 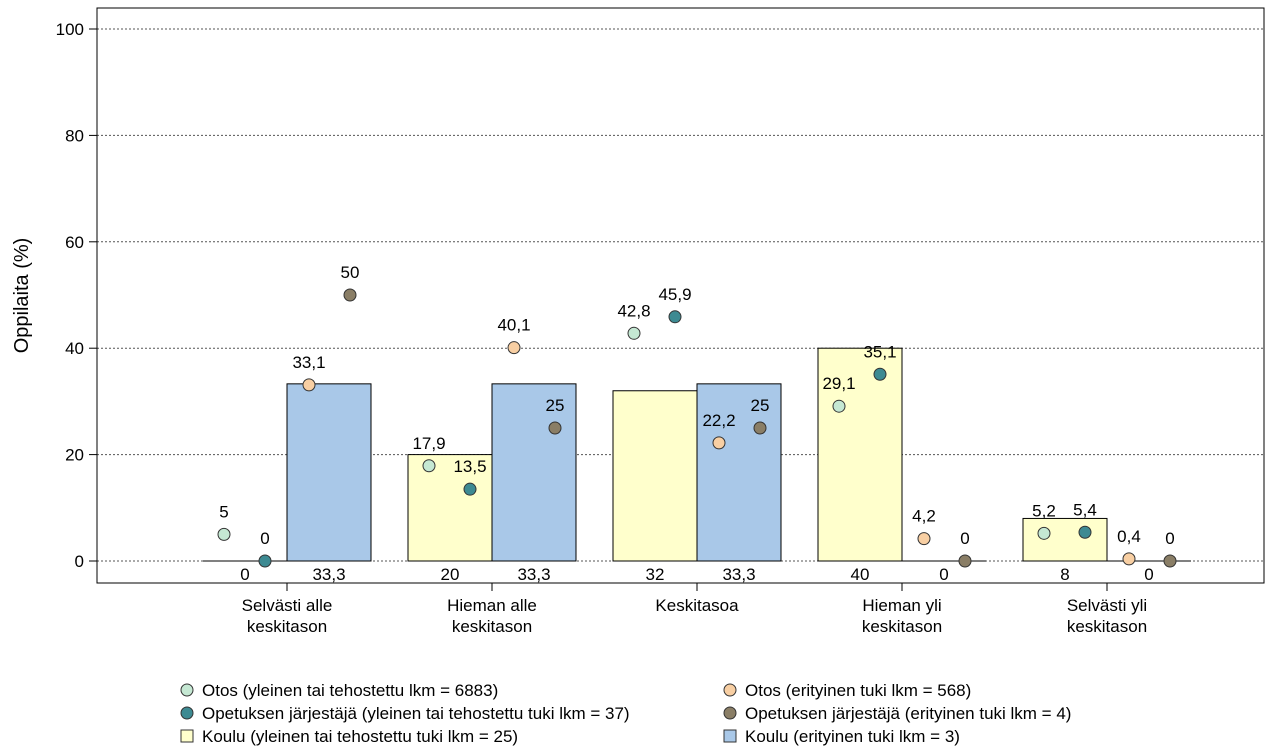 What do you see at coordinates (428, 443) in the screenshot?
I see `point-value-label: 17,9` at bounding box center [428, 443].